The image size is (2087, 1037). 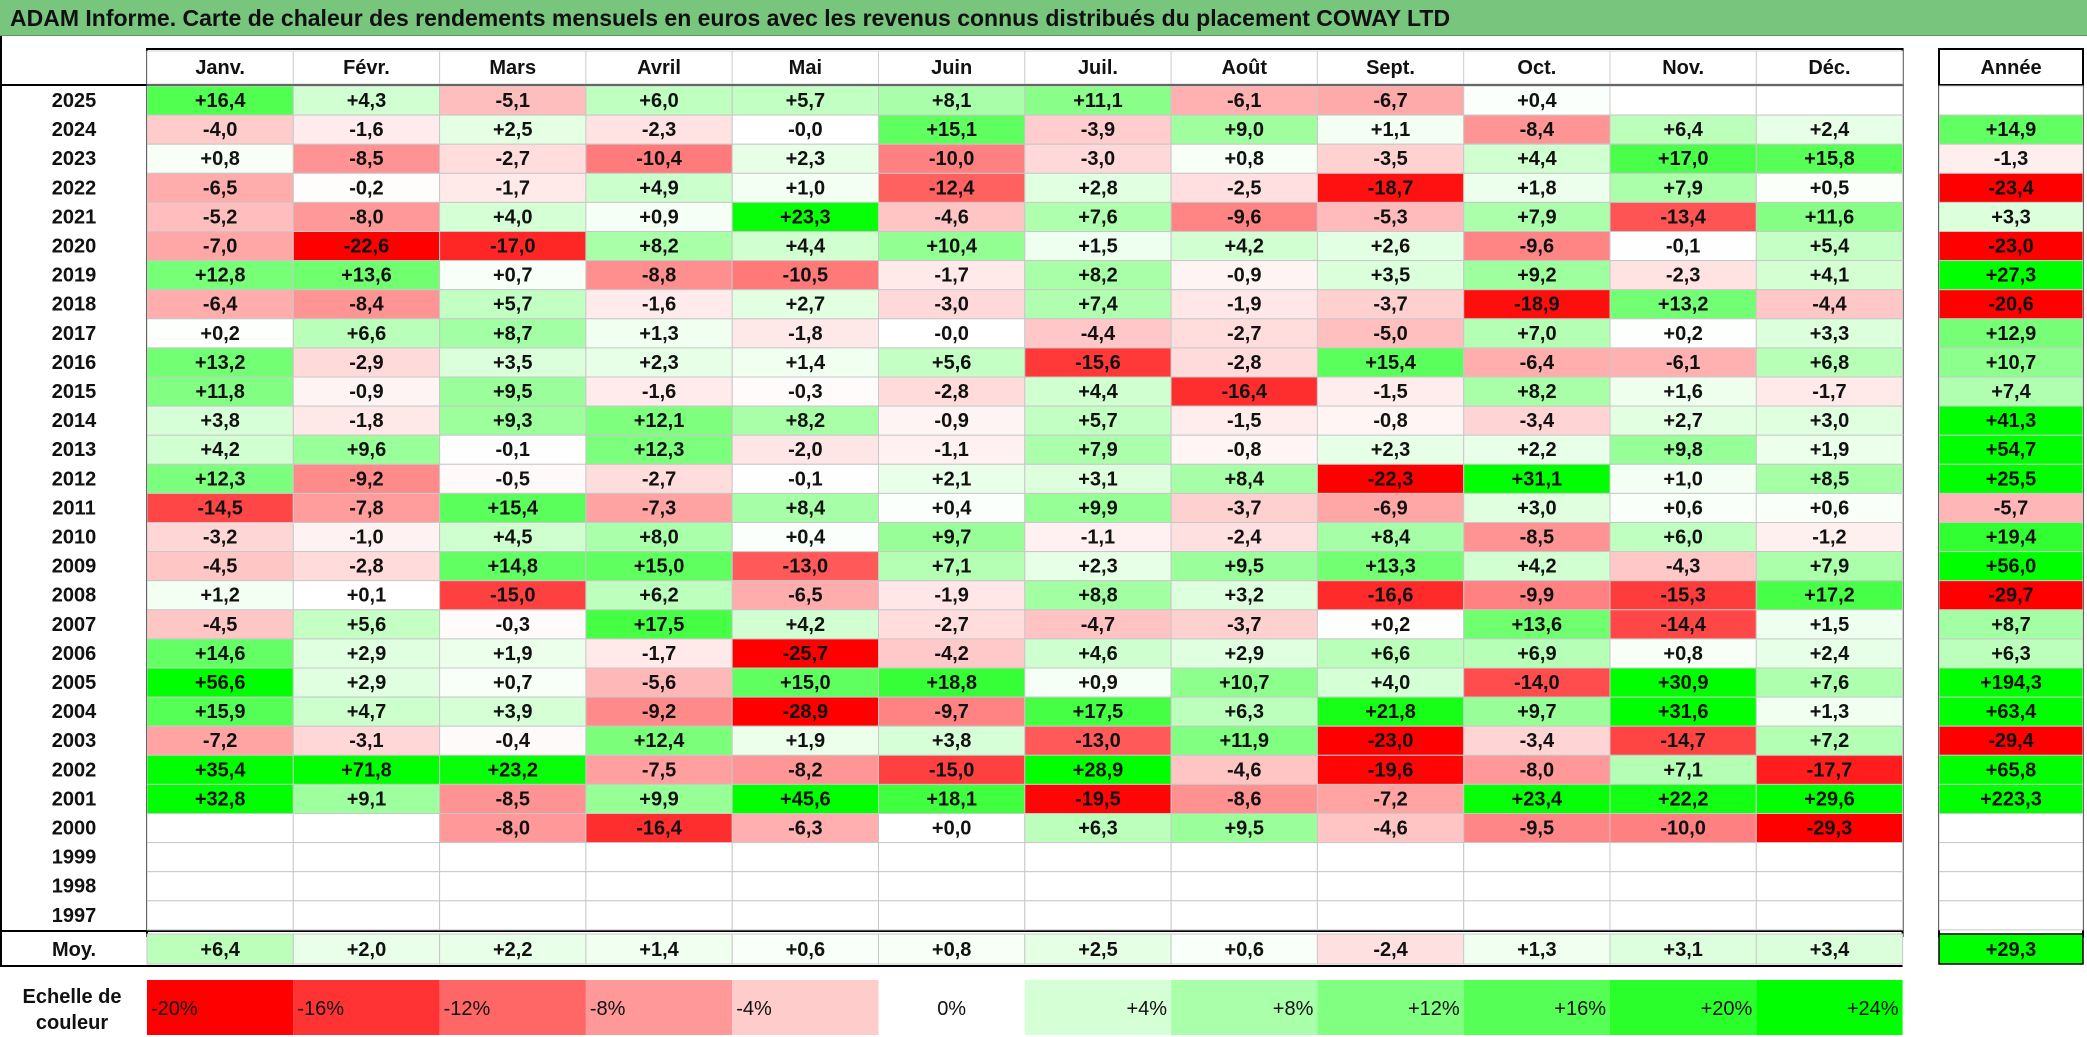 I want to click on cell-label: +13,6, so click(x=1537, y=625).